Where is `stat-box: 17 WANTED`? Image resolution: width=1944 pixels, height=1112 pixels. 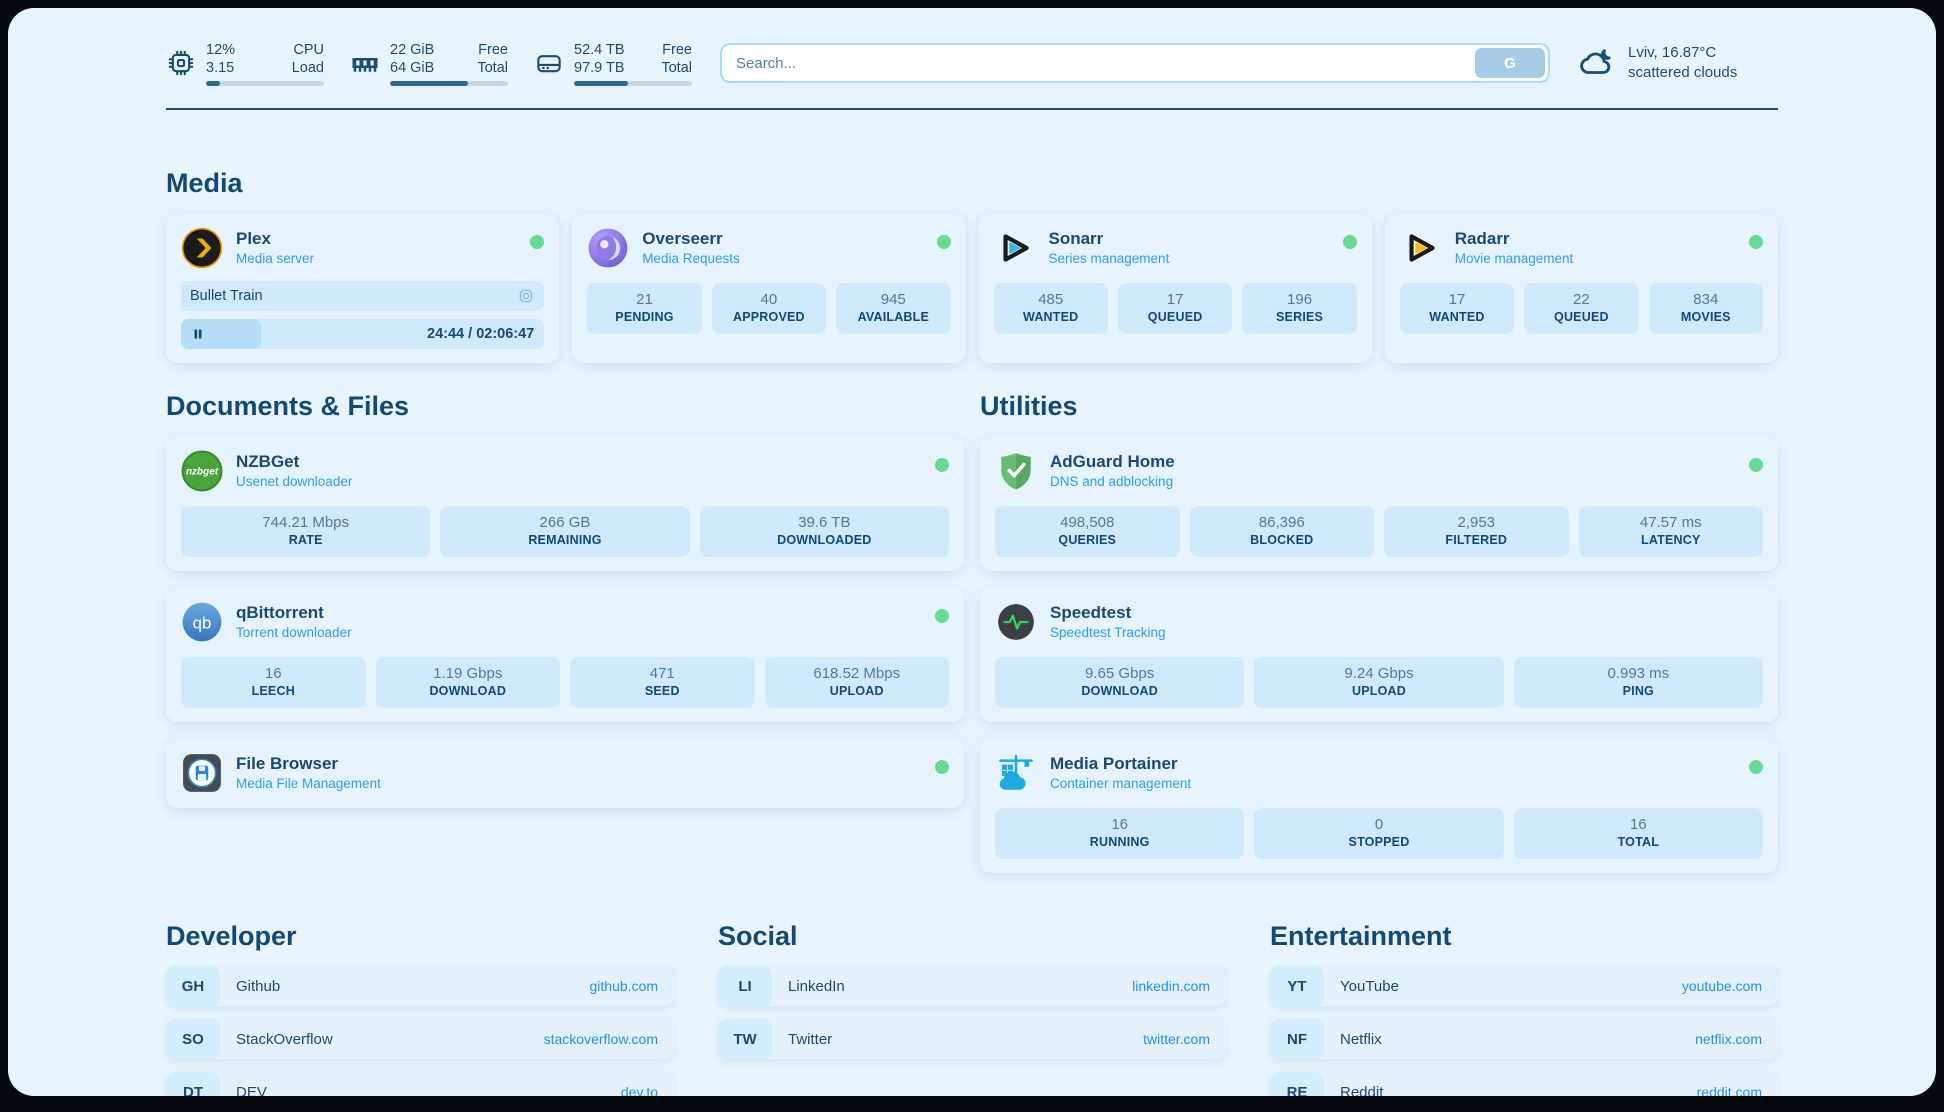
stat-box: 17 WANTED is located at coordinates (1457, 308).